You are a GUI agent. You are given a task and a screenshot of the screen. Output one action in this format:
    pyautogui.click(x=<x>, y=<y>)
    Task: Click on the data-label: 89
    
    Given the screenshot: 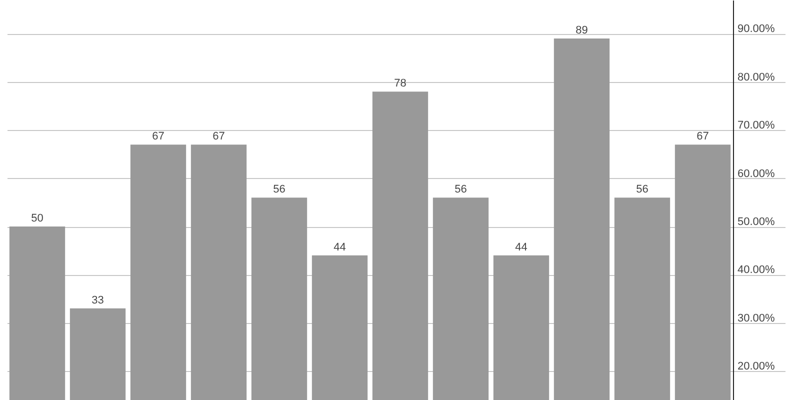 What is the action you would take?
    pyautogui.click(x=582, y=30)
    